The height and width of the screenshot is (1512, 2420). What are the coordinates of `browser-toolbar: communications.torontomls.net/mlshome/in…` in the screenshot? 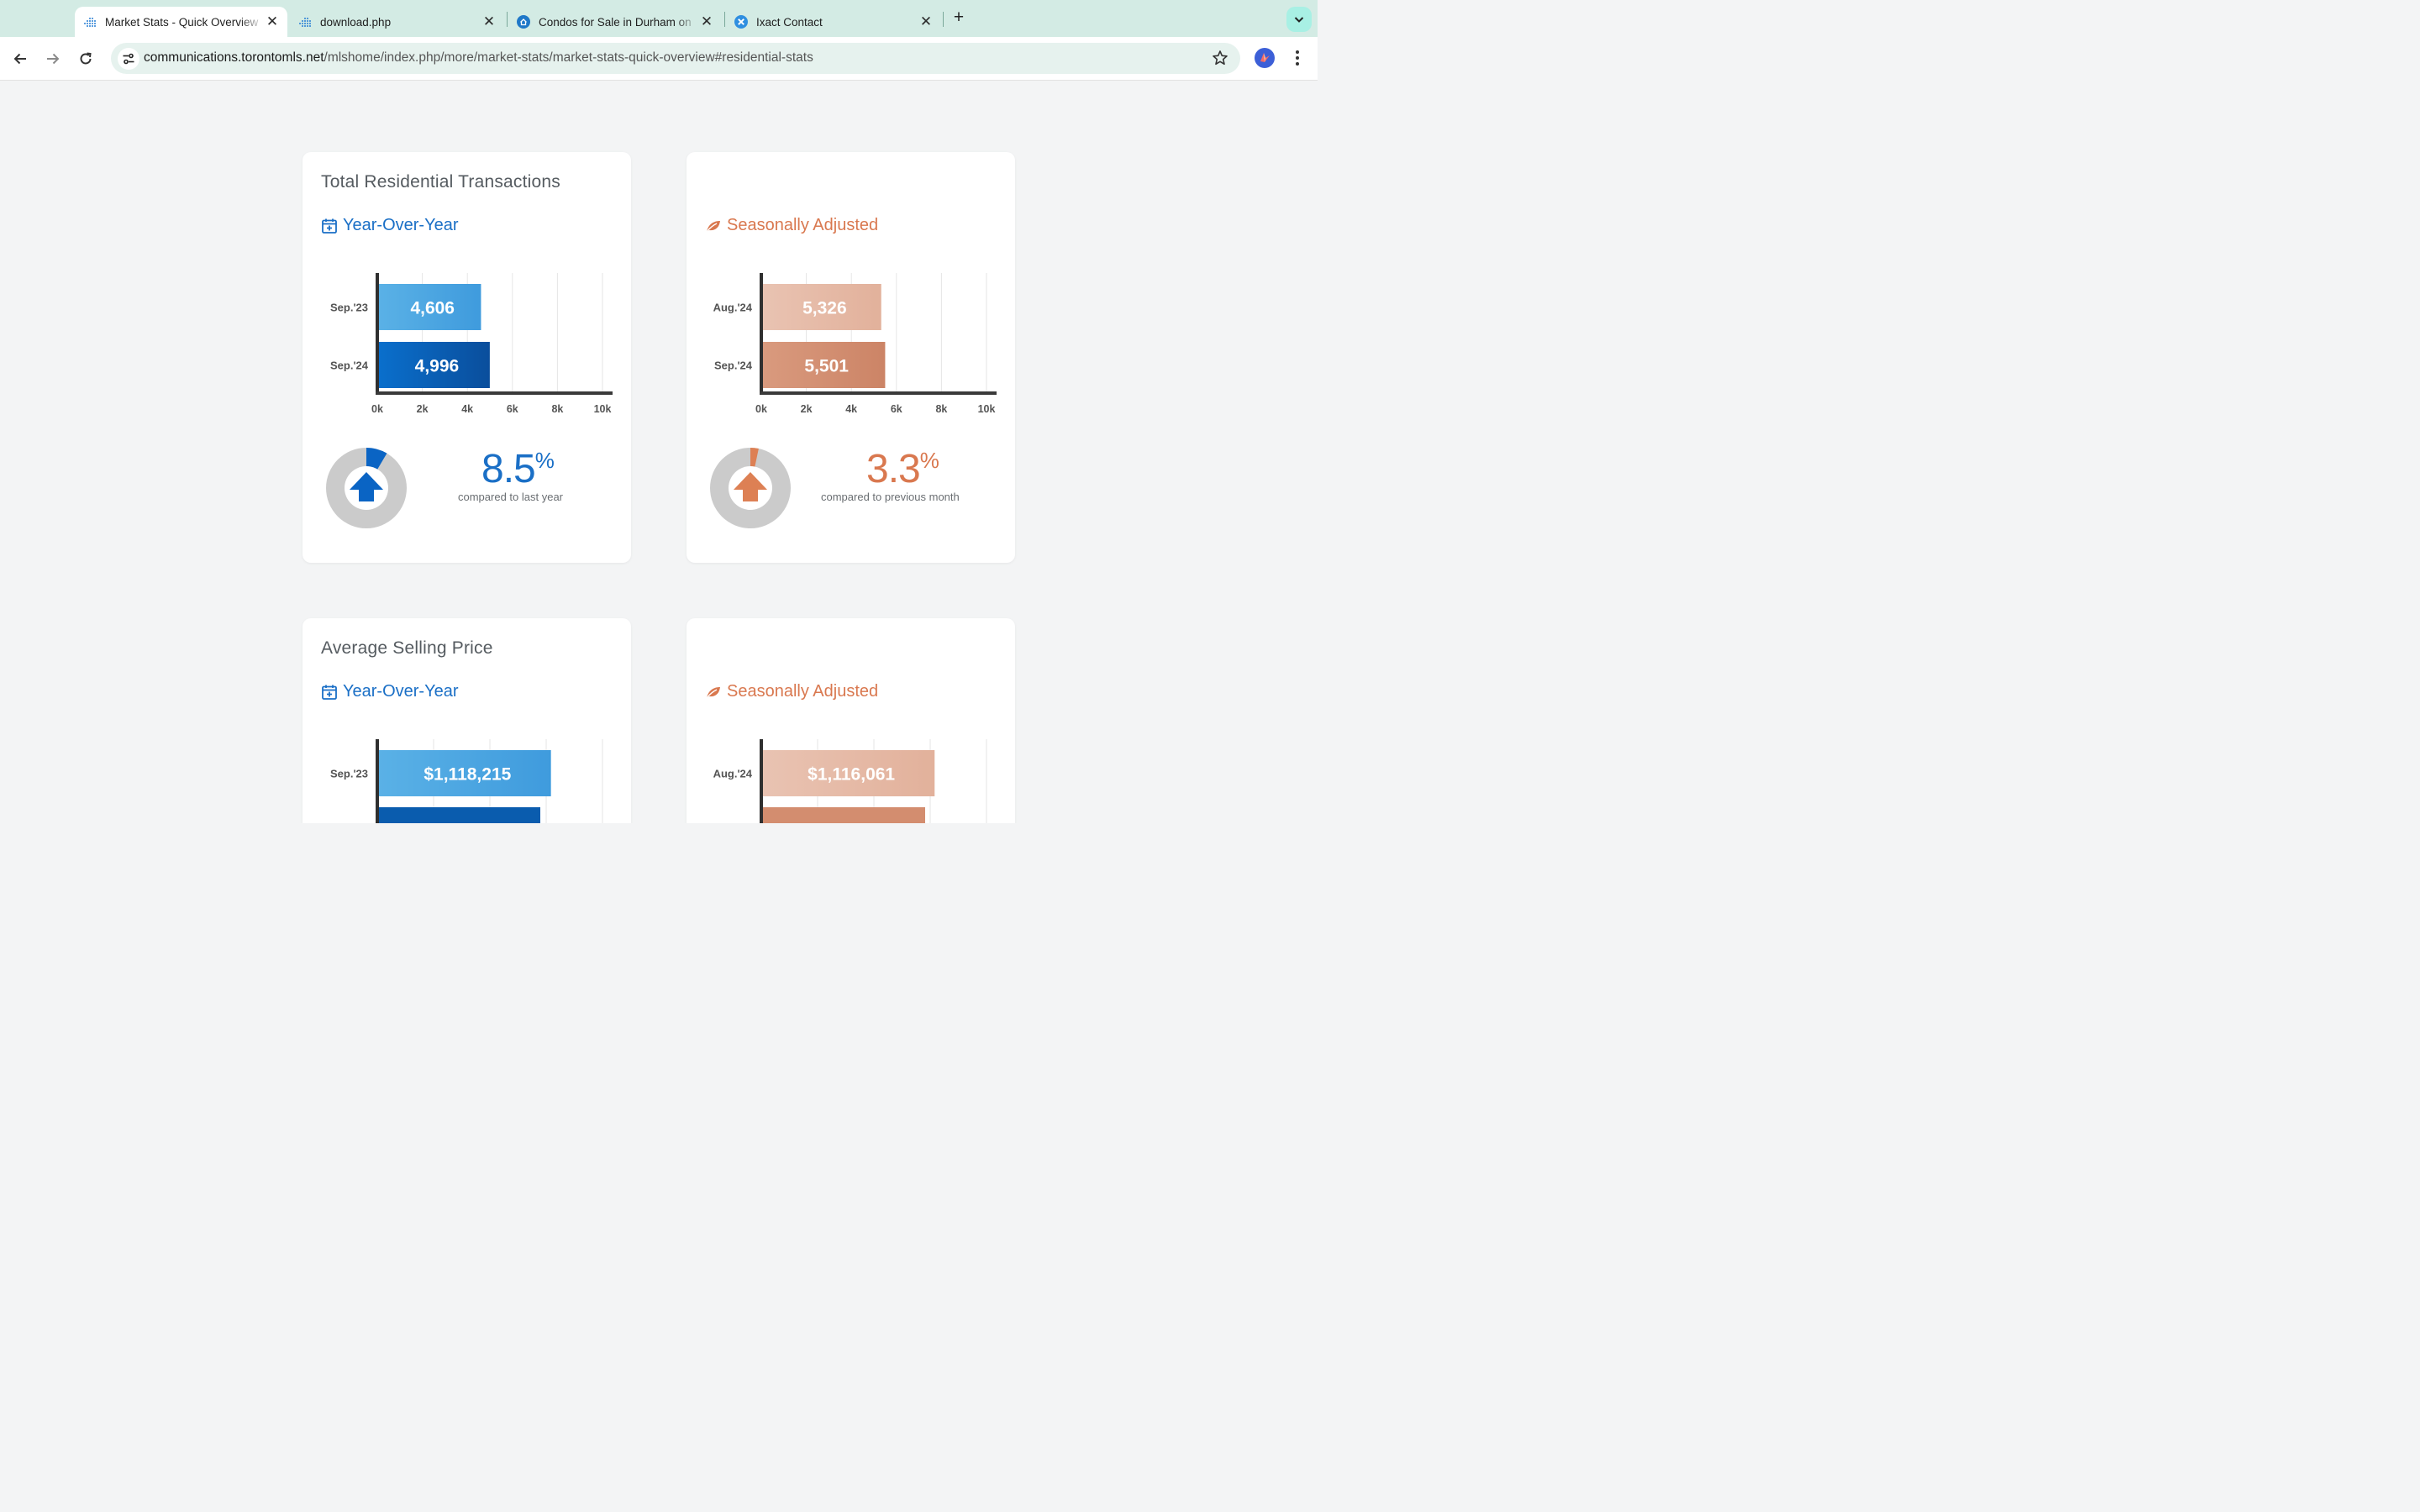 It's located at (659, 59).